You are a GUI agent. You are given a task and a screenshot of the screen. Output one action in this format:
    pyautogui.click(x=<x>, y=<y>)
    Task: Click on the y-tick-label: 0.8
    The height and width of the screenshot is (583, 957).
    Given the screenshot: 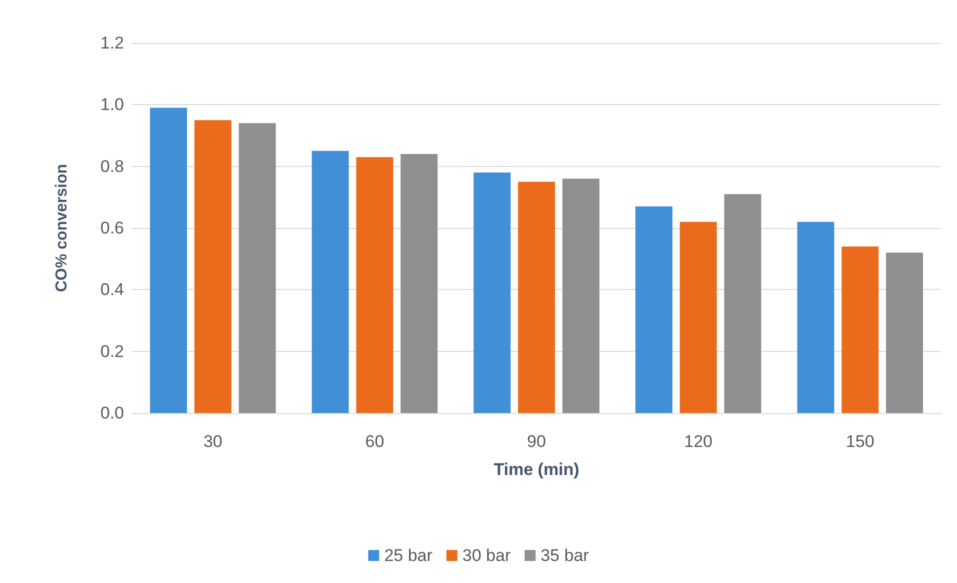 What is the action you would take?
    pyautogui.click(x=112, y=166)
    